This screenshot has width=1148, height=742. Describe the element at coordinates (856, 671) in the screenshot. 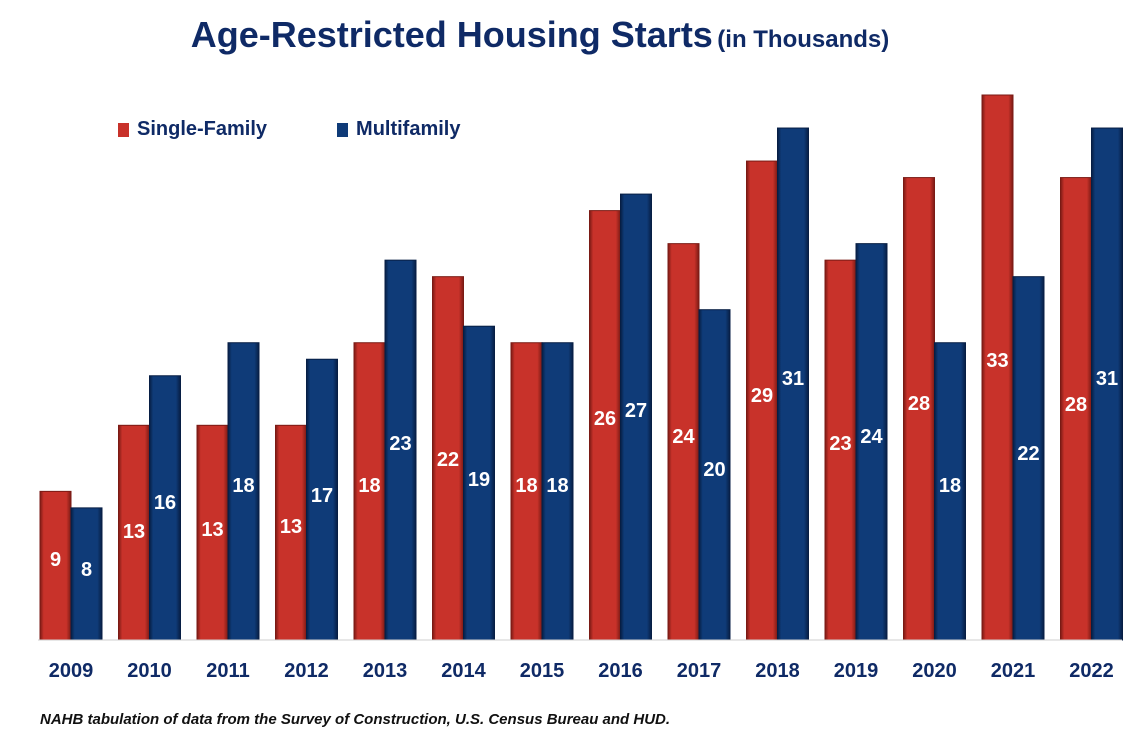

I see `x-tick-label-2019: 2019` at that location.